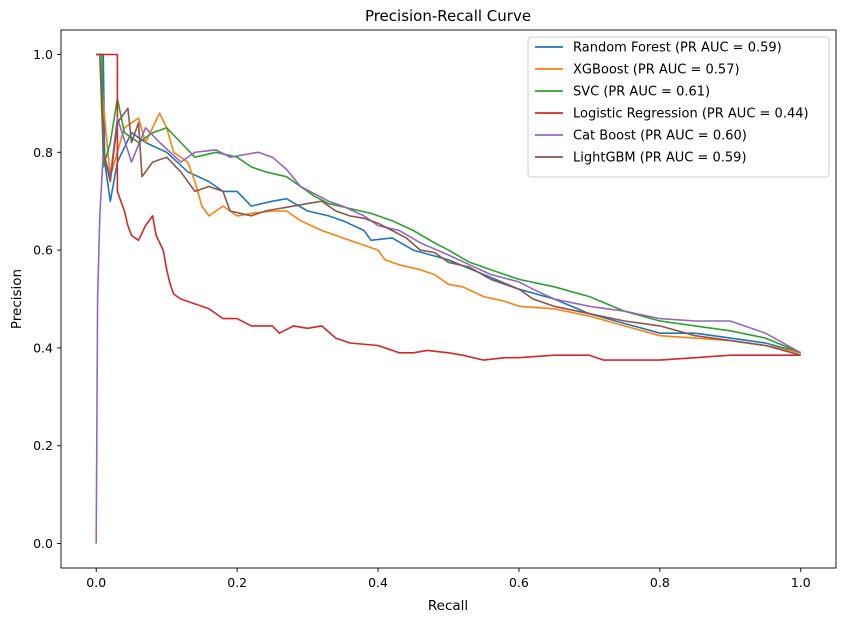 Image resolution: width=846 pixels, height=622 pixels. Describe the element at coordinates (641, 92) in the screenshot. I see `legend-entry: SVC (PR AUC = 0.61)` at that location.